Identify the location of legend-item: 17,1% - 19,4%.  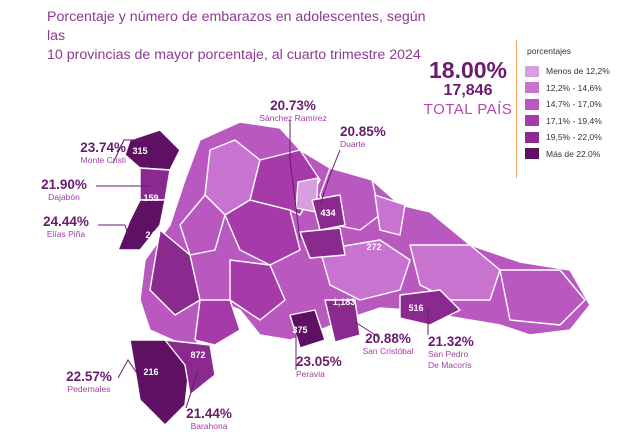
(576, 121).